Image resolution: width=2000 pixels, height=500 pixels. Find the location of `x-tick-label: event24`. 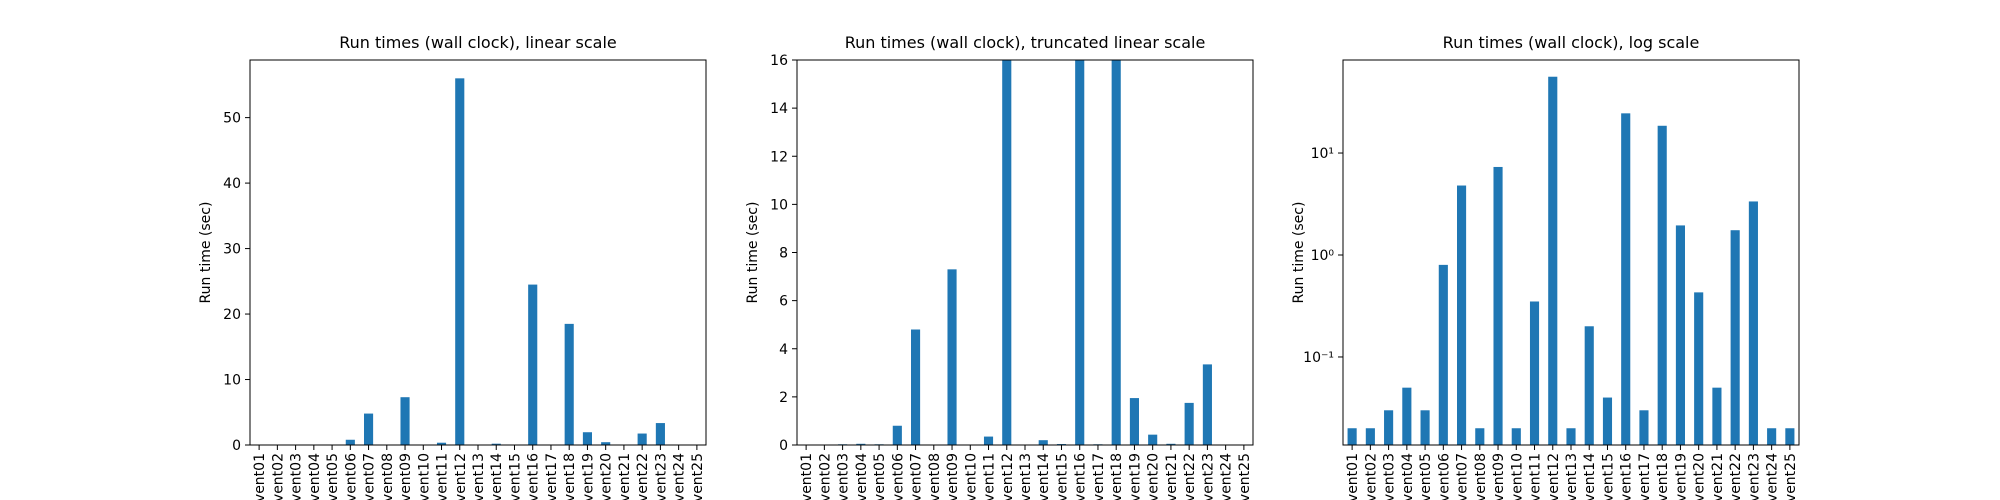

x-tick-label: event24 is located at coordinates (1773, 476).